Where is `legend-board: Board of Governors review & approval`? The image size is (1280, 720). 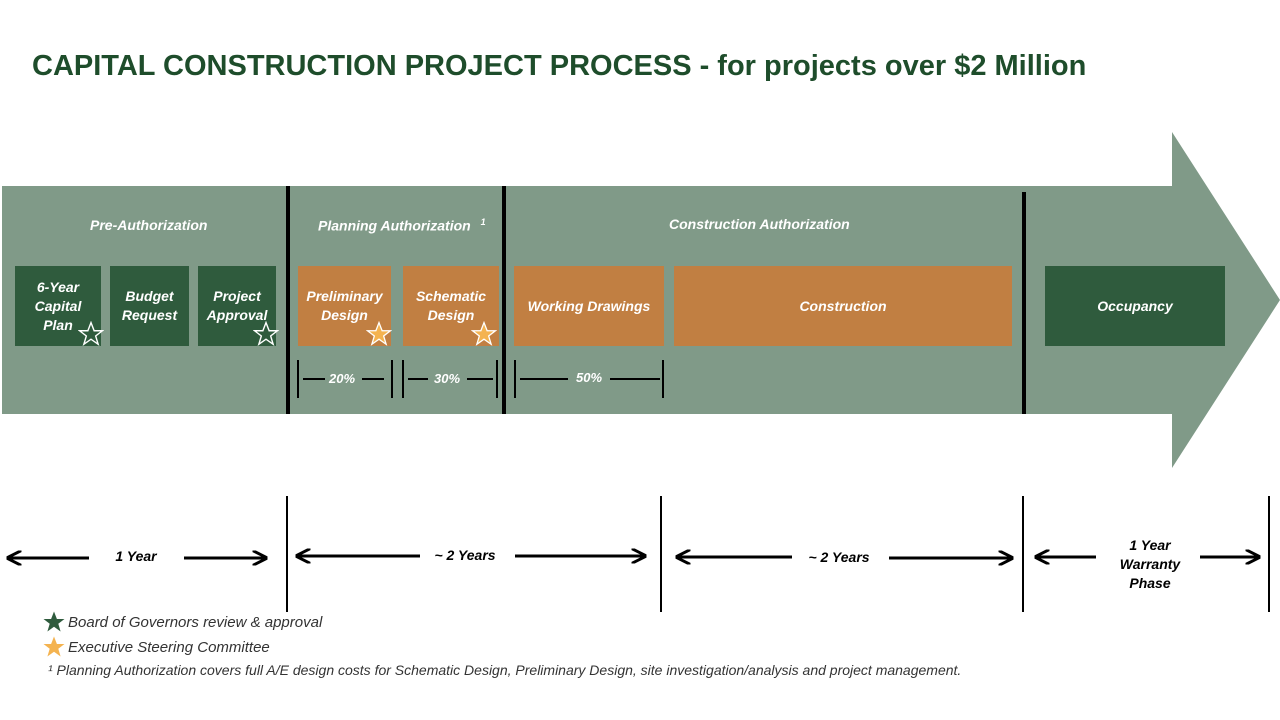
legend-board: Board of Governors review & approval is located at coordinates (182, 622).